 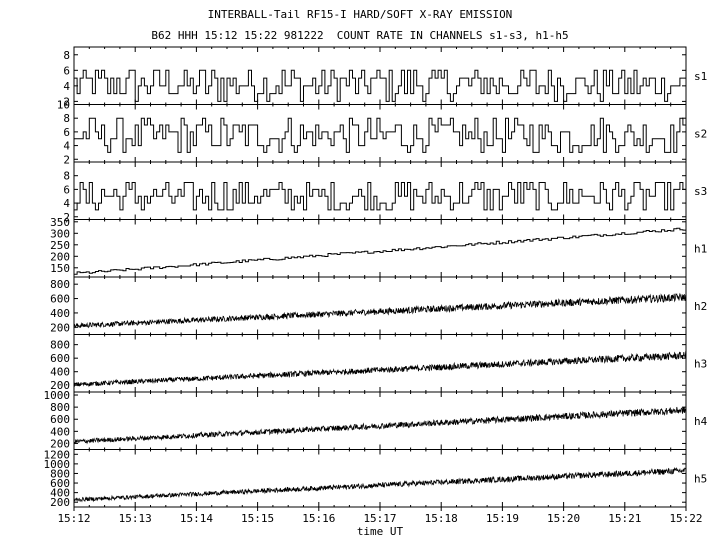 I want to click on y-tick-label-h1: 200, so click(x=60, y=256).